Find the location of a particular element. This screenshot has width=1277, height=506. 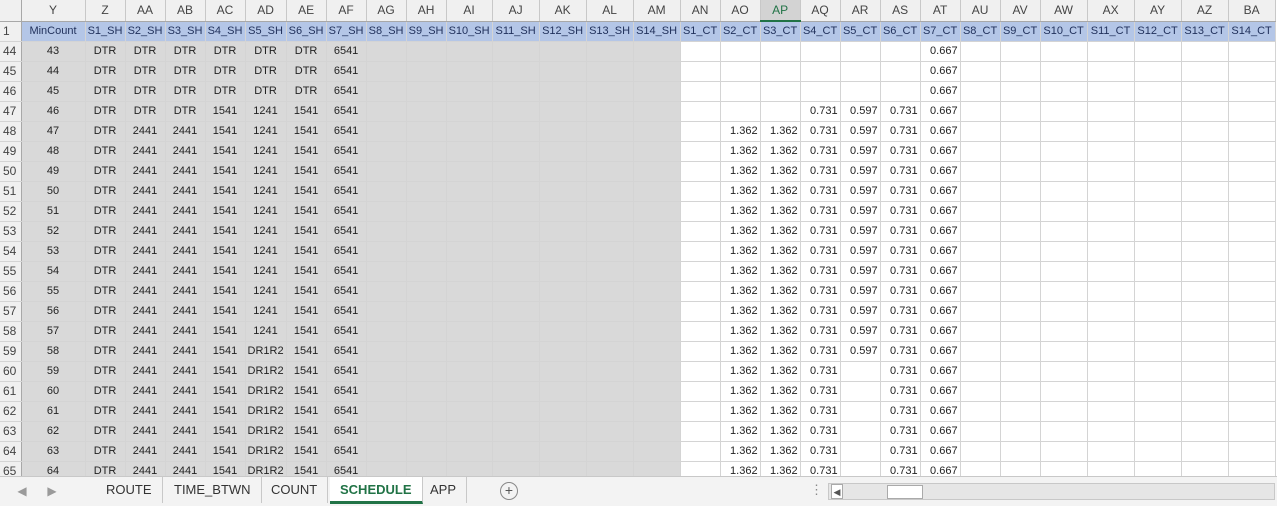

header-cell: S1_CT is located at coordinates (700, 31).